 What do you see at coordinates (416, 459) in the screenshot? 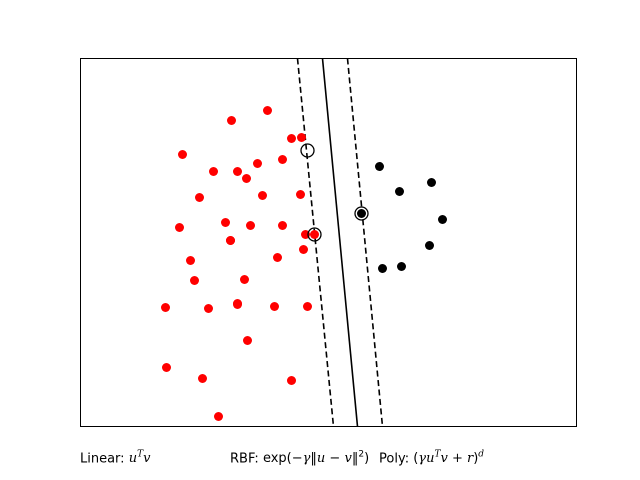
I see `poly-part-a: (` at bounding box center [416, 459].